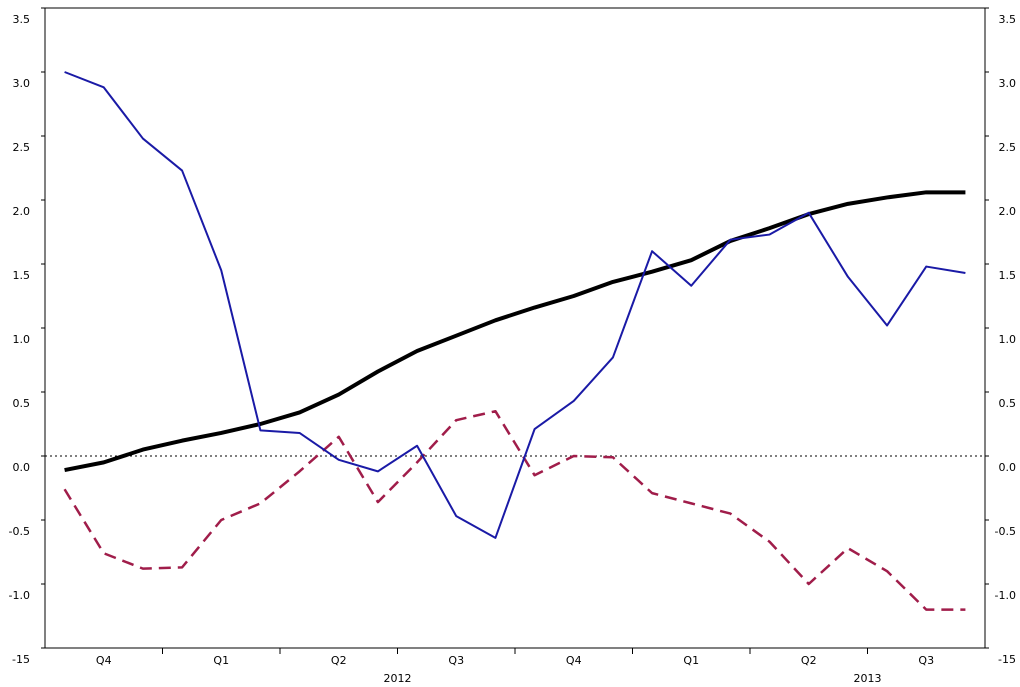 Image resolution: width=1020 pixels, height=687 pixels. I want to click on y2-tick-label: 2.0, so click(1008, 211).